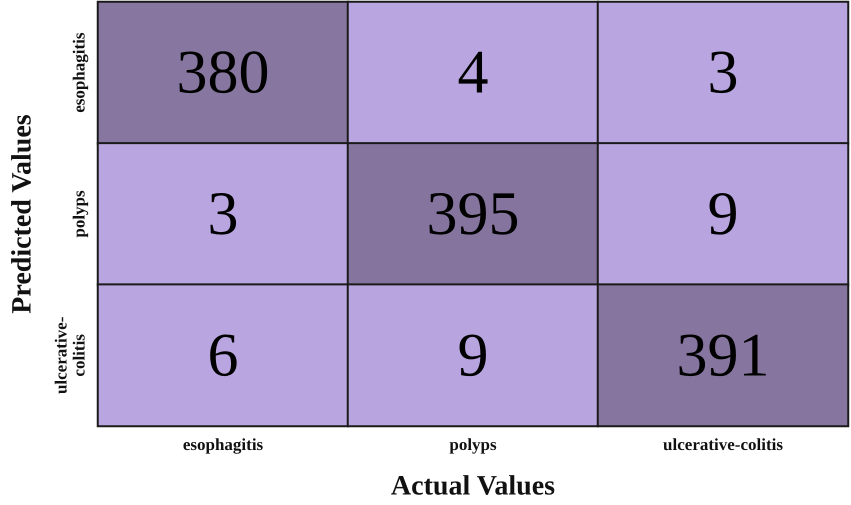 The height and width of the screenshot is (505, 851). I want to click on x-tick-label: ulcerative-colitis, so click(723, 444).